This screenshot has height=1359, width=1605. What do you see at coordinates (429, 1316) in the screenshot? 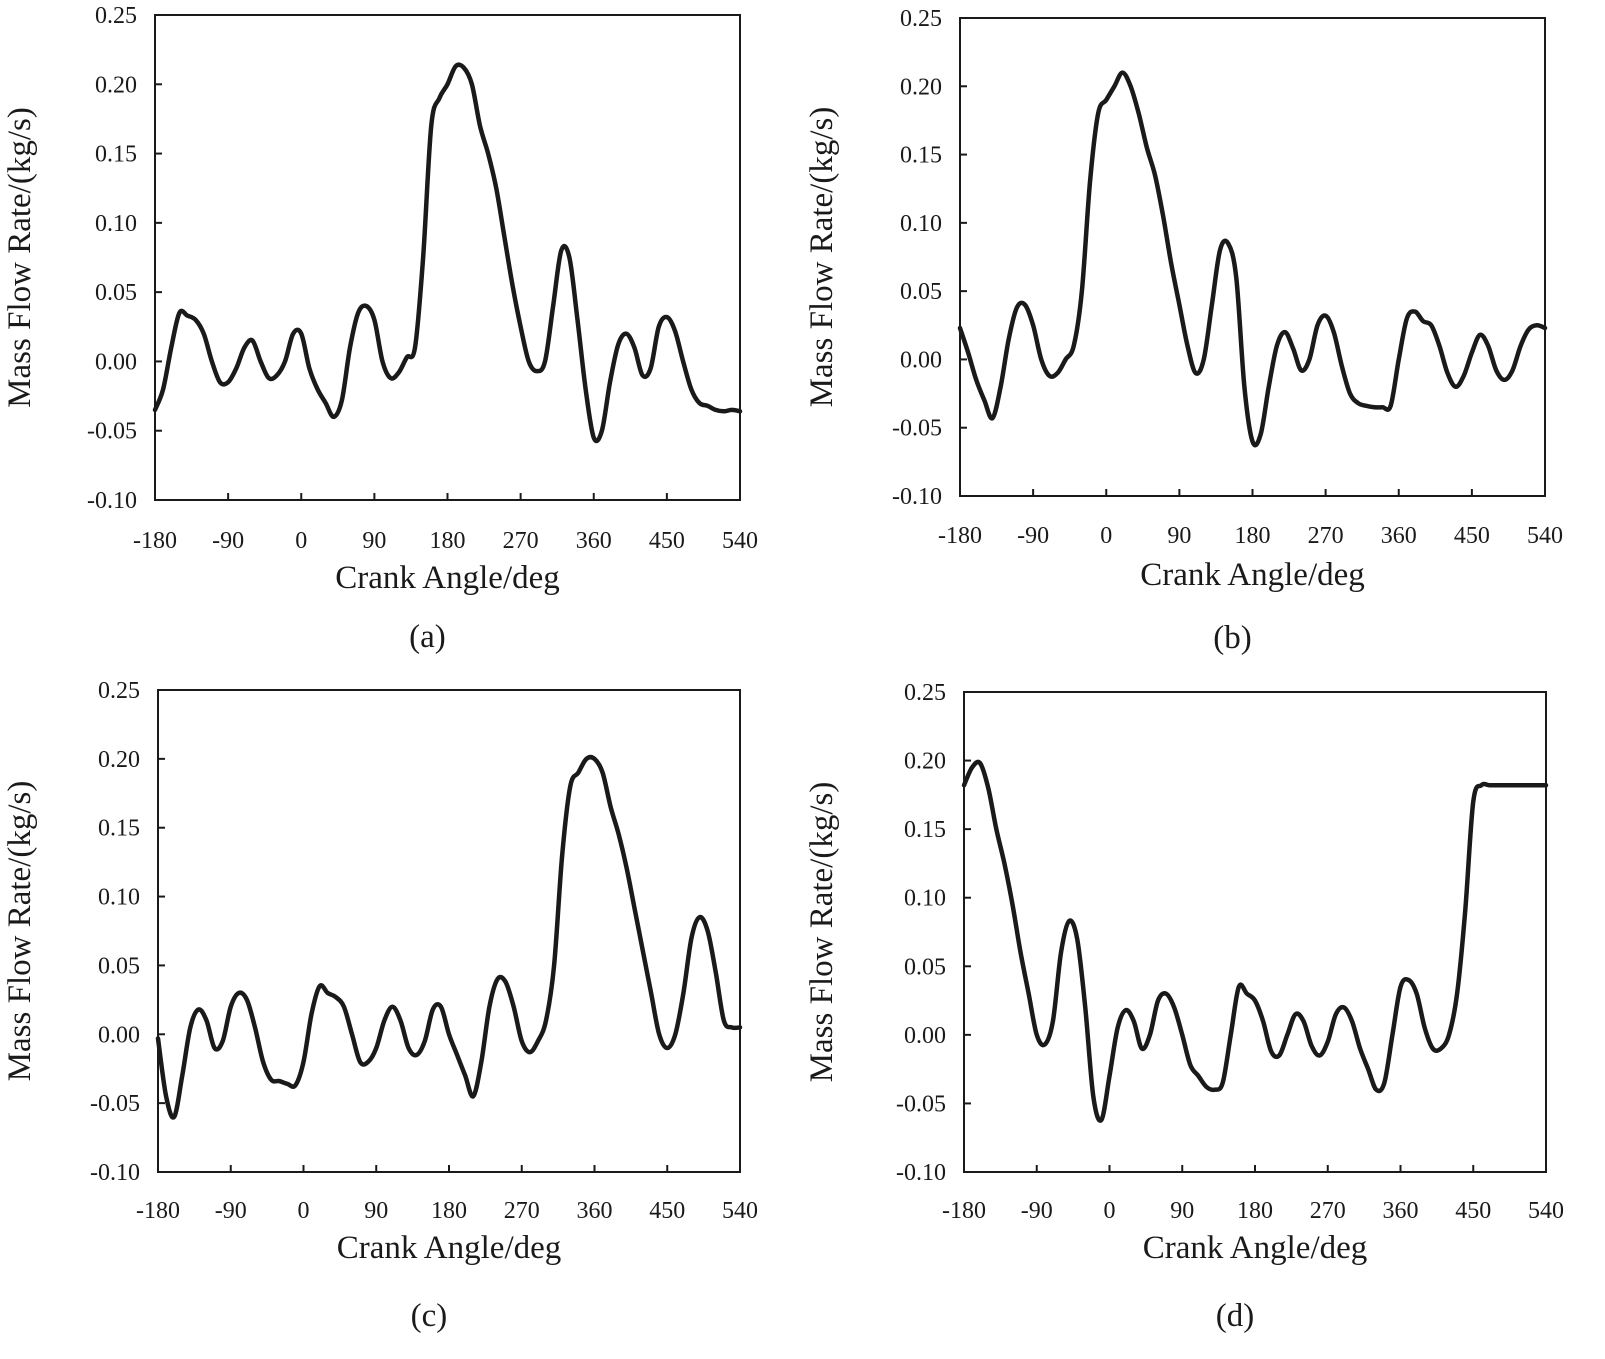
I see `panel-caption: (c)` at bounding box center [429, 1316].